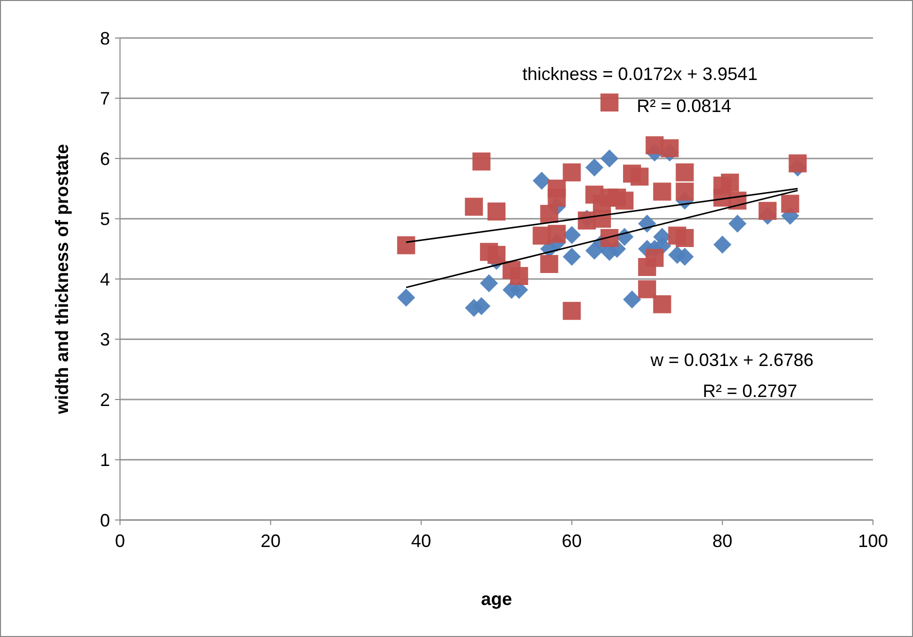  I want to click on x-axis-title: age, so click(496, 599).